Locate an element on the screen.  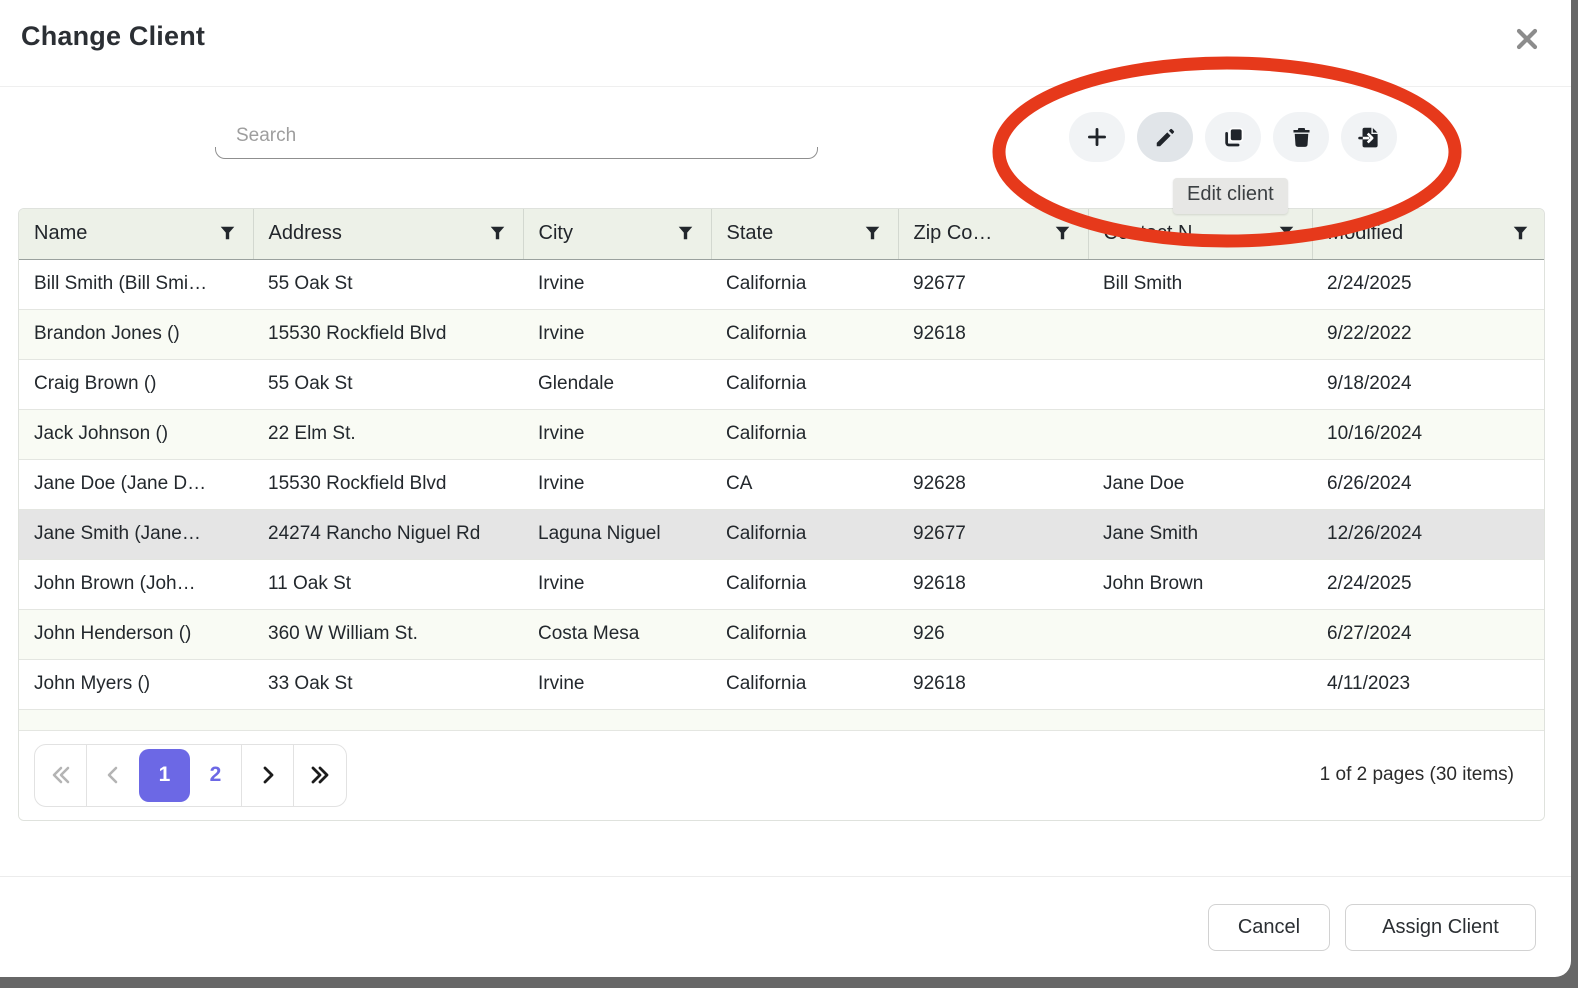
modal-footer: Cancel Assign Client is located at coordinates (785, 926).